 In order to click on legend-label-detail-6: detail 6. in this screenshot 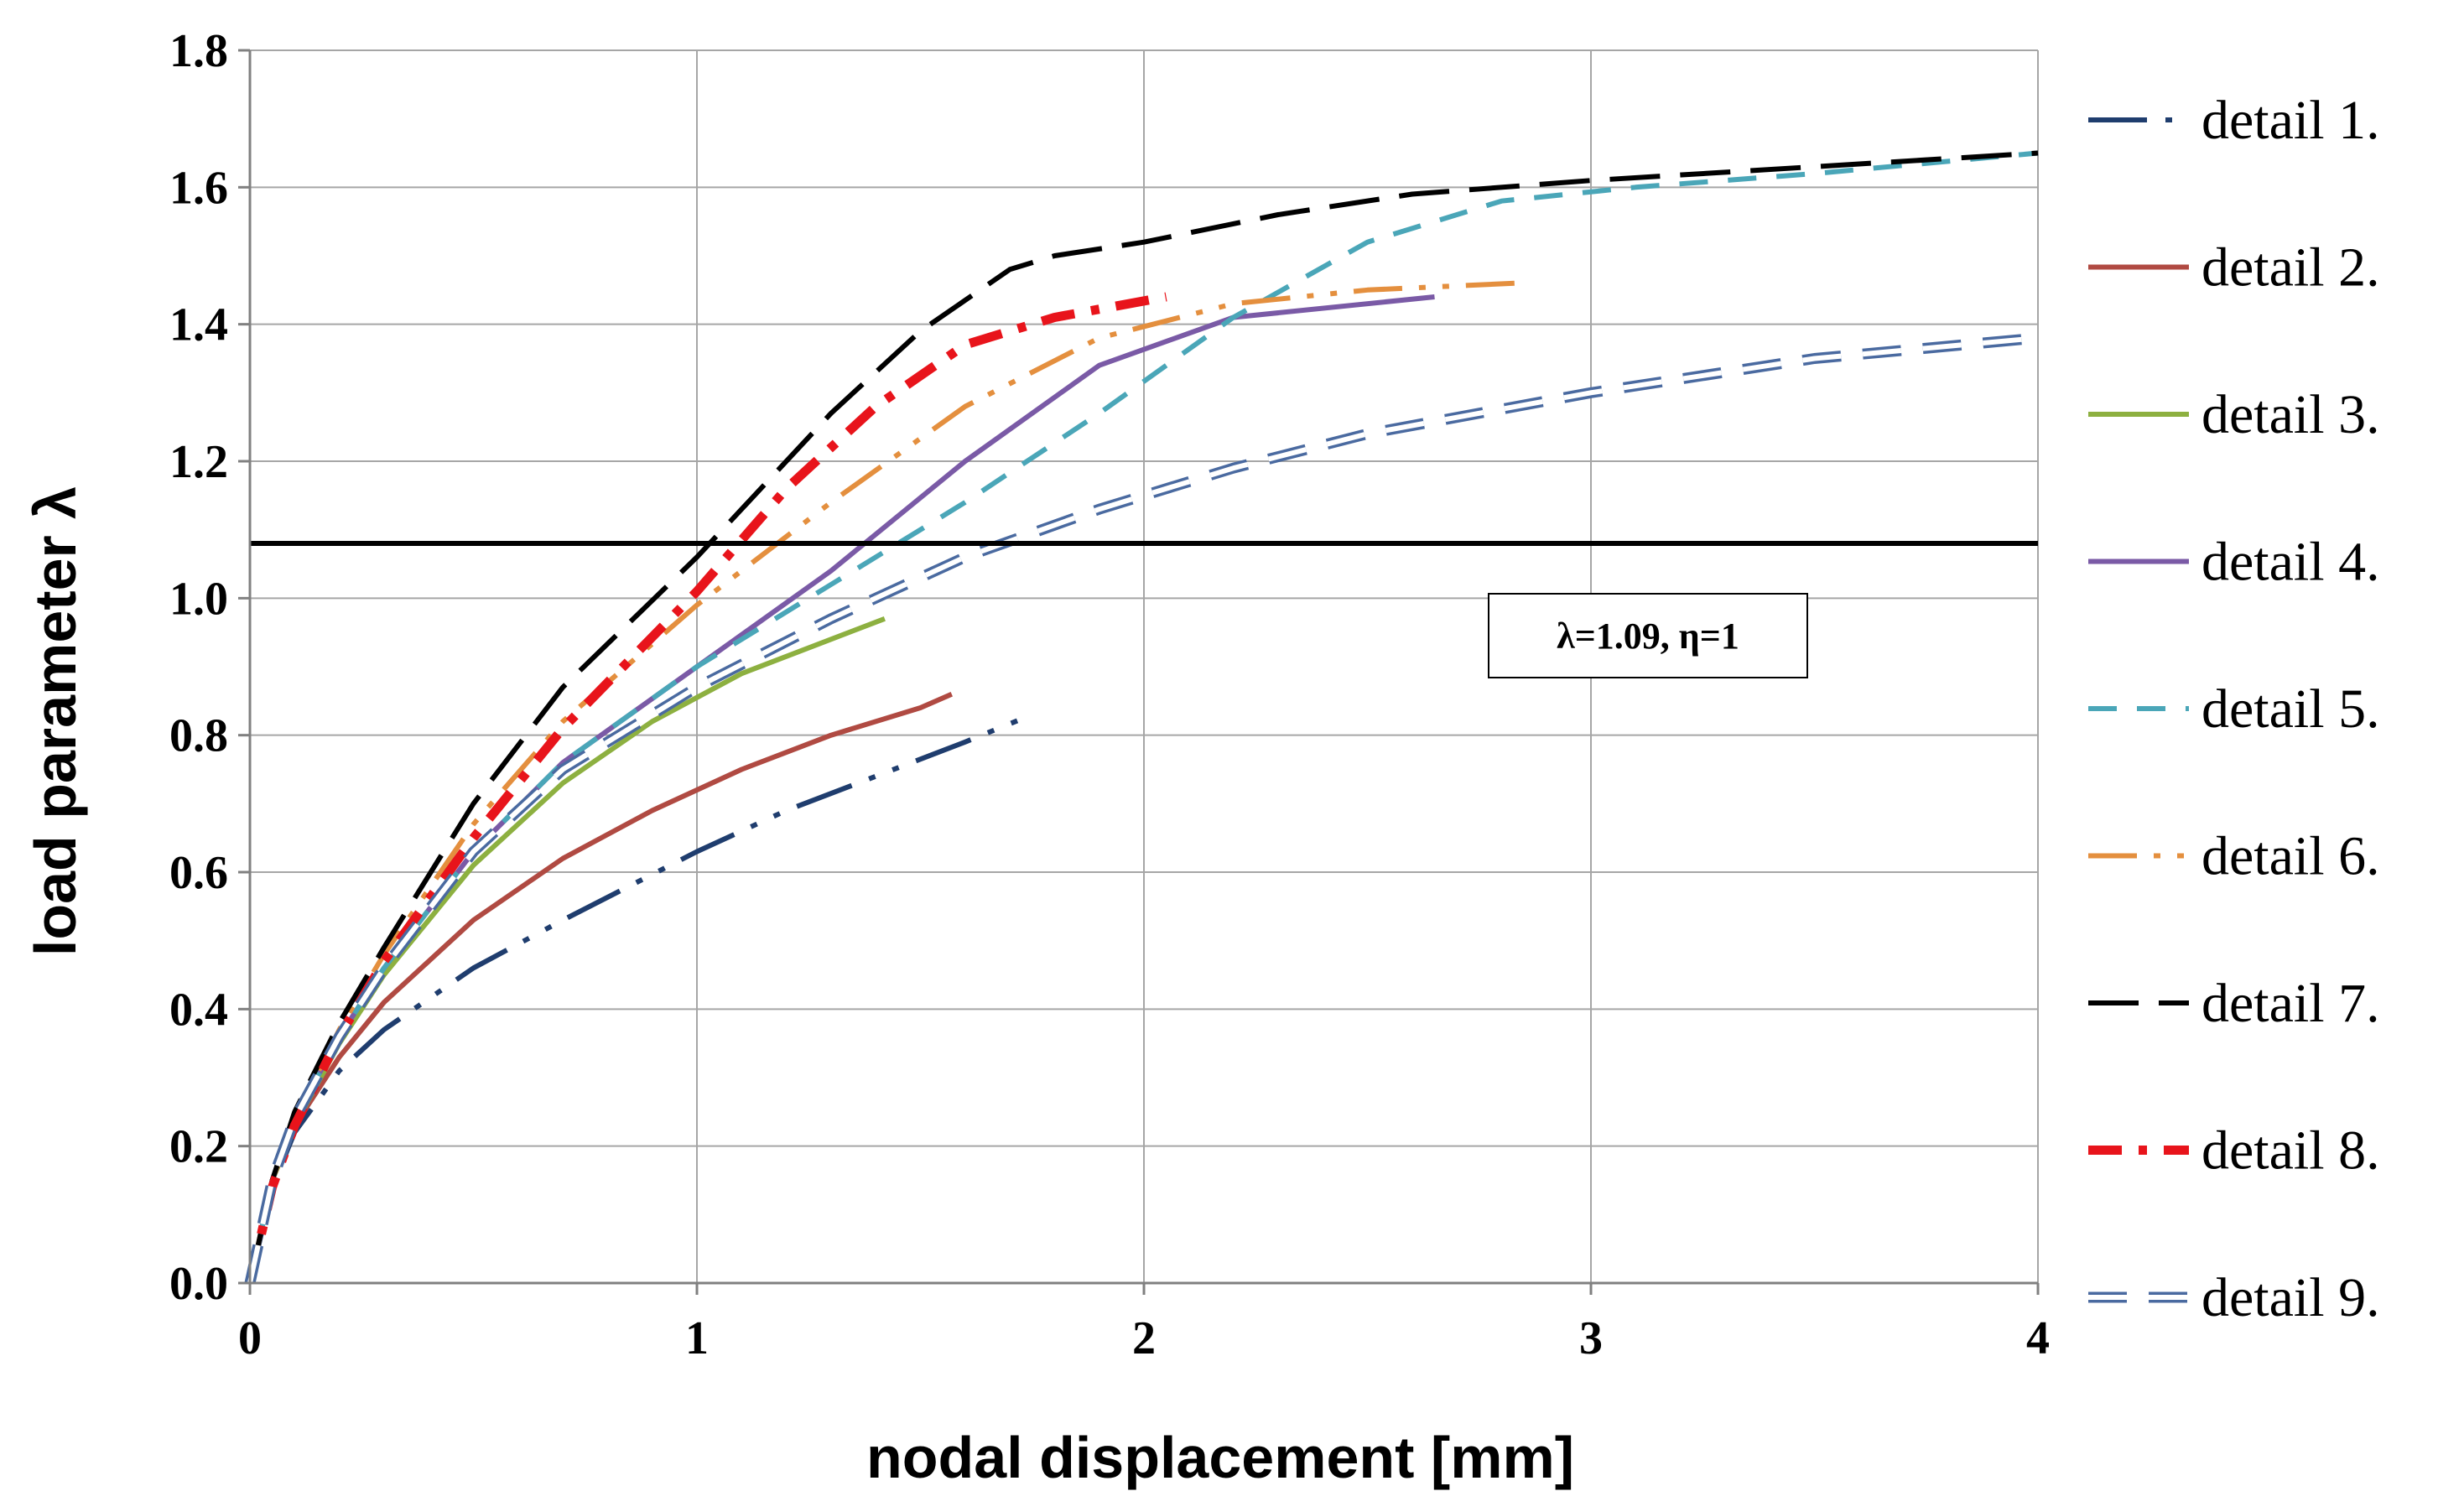, I will do `click(2291, 856)`.